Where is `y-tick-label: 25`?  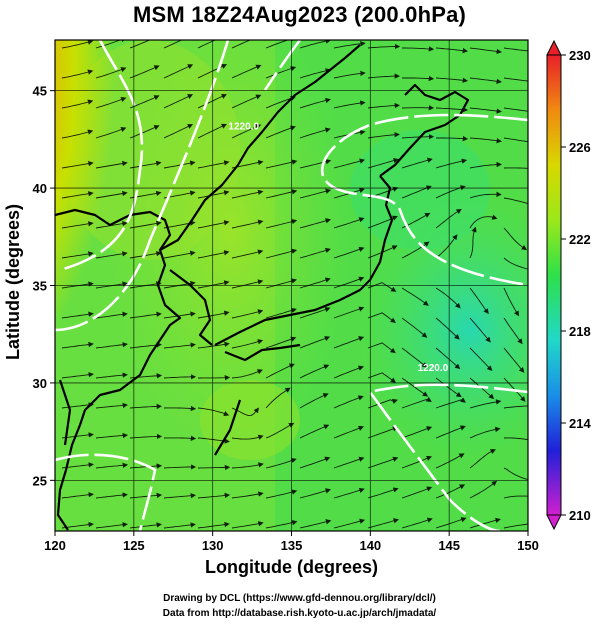
y-tick-label: 25 is located at coordinates (40, 480).